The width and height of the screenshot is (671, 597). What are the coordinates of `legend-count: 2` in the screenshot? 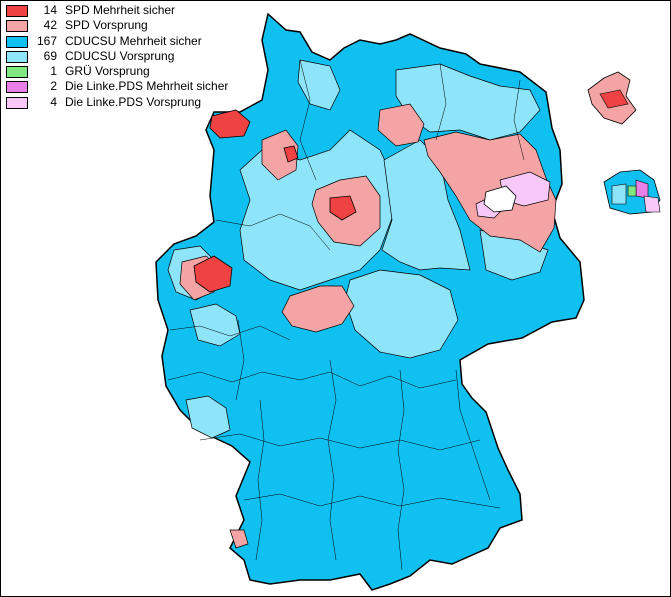 It's located at (53, 86).